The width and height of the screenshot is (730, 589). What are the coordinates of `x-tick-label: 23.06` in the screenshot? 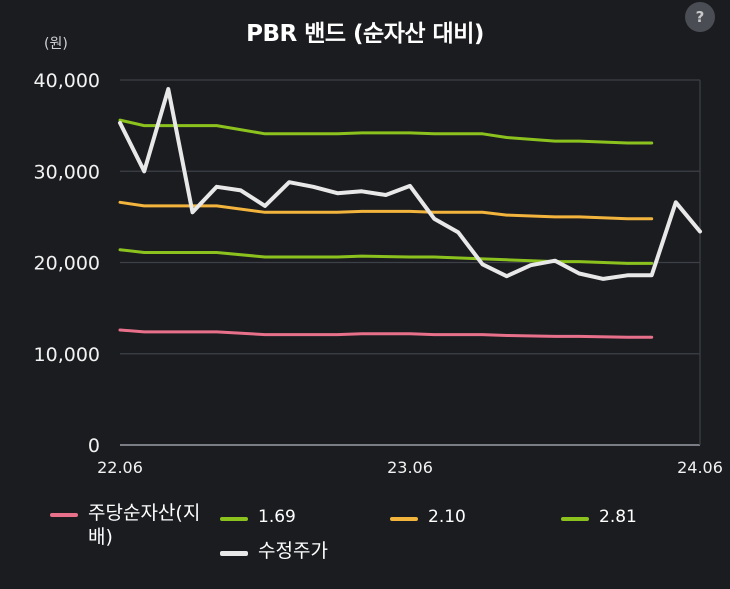 It's located at (410, 467).